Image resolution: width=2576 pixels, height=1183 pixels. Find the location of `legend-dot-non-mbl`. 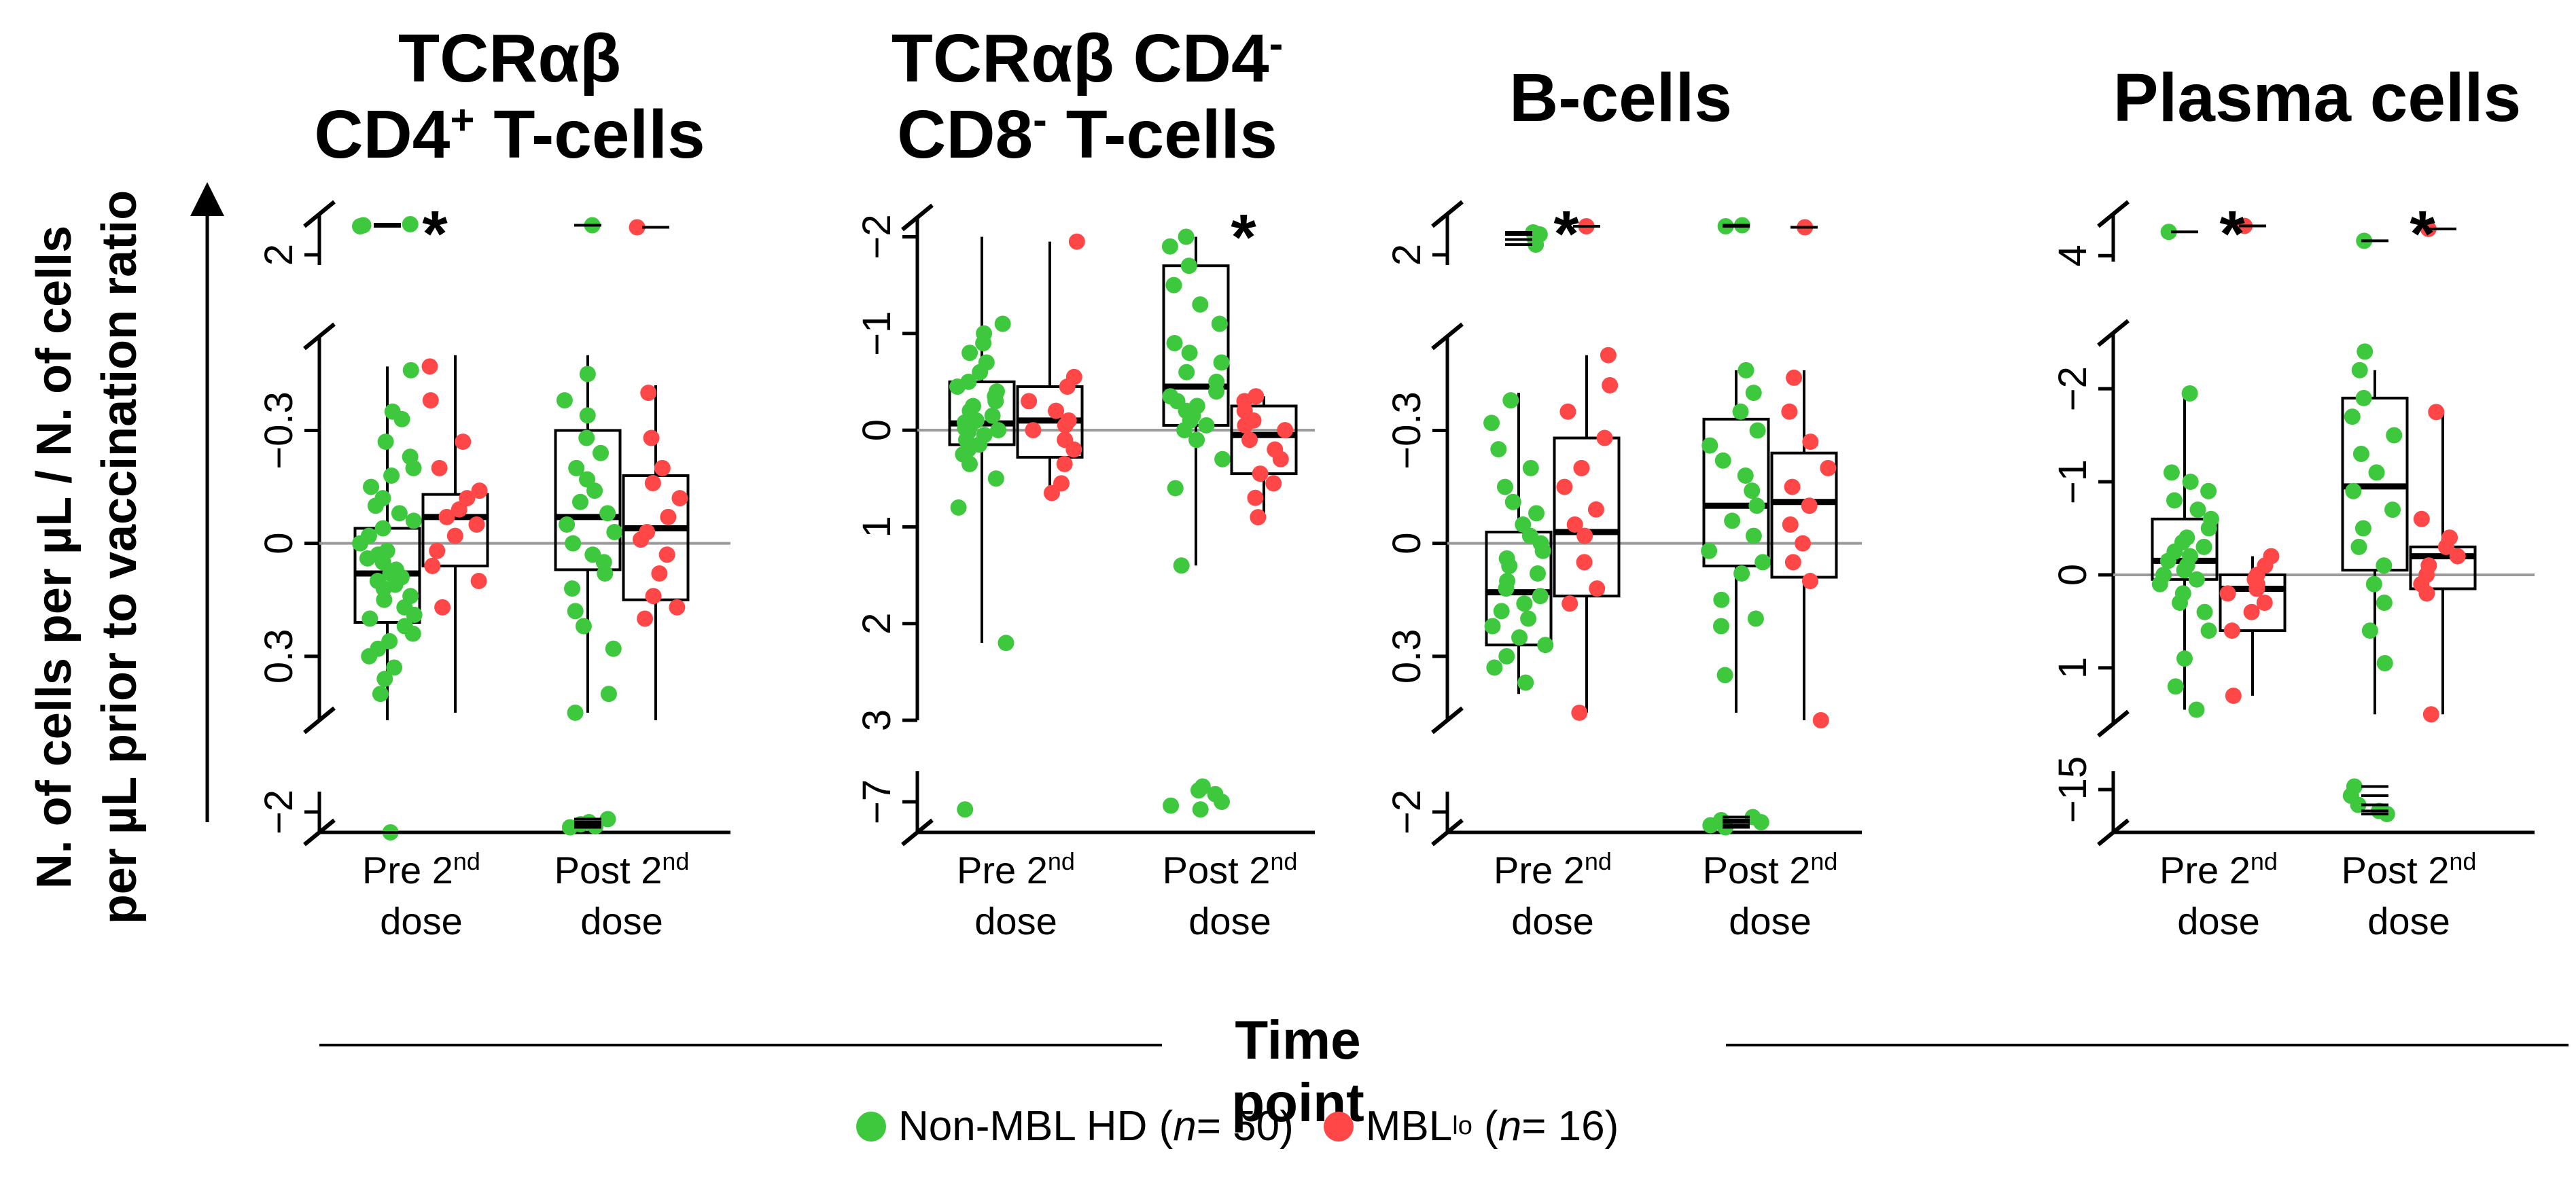

legend-dot-non-mbl is located at coordinates (871, 1126).